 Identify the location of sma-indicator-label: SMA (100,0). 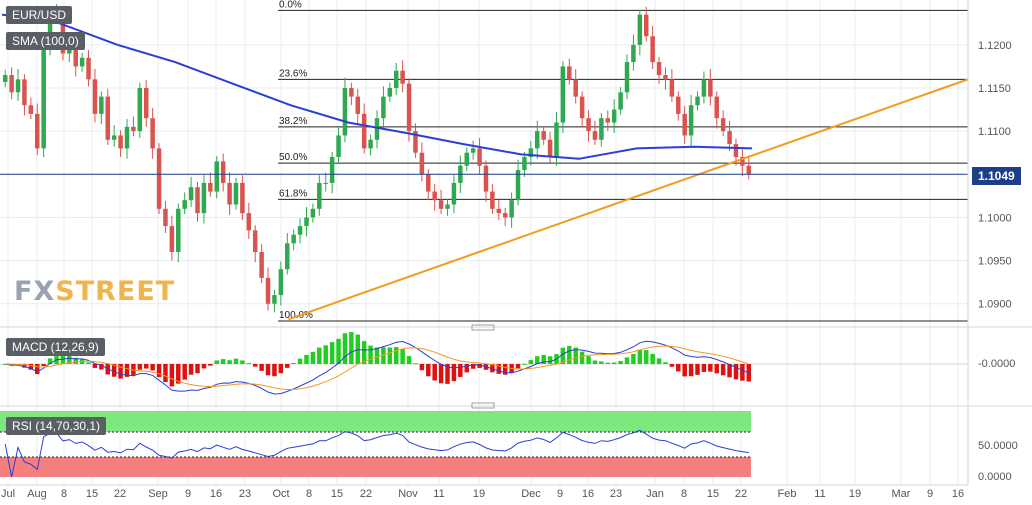
(45, 41).